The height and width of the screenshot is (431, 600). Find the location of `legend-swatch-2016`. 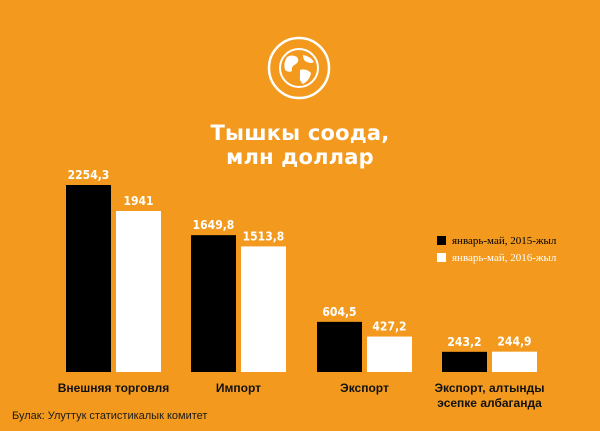

legend-swatch-2016 is located at coordinates (441, 257).